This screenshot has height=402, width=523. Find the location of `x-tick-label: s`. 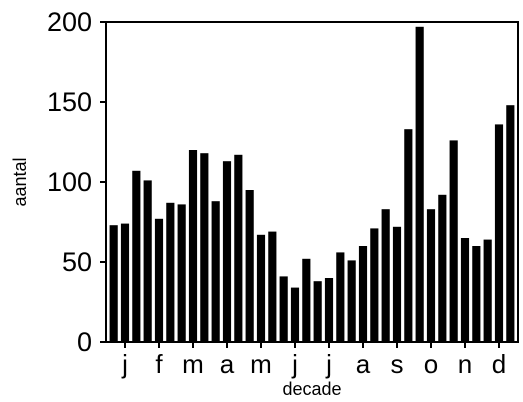

x-tick-label: s is located at coordinates (397, 364).